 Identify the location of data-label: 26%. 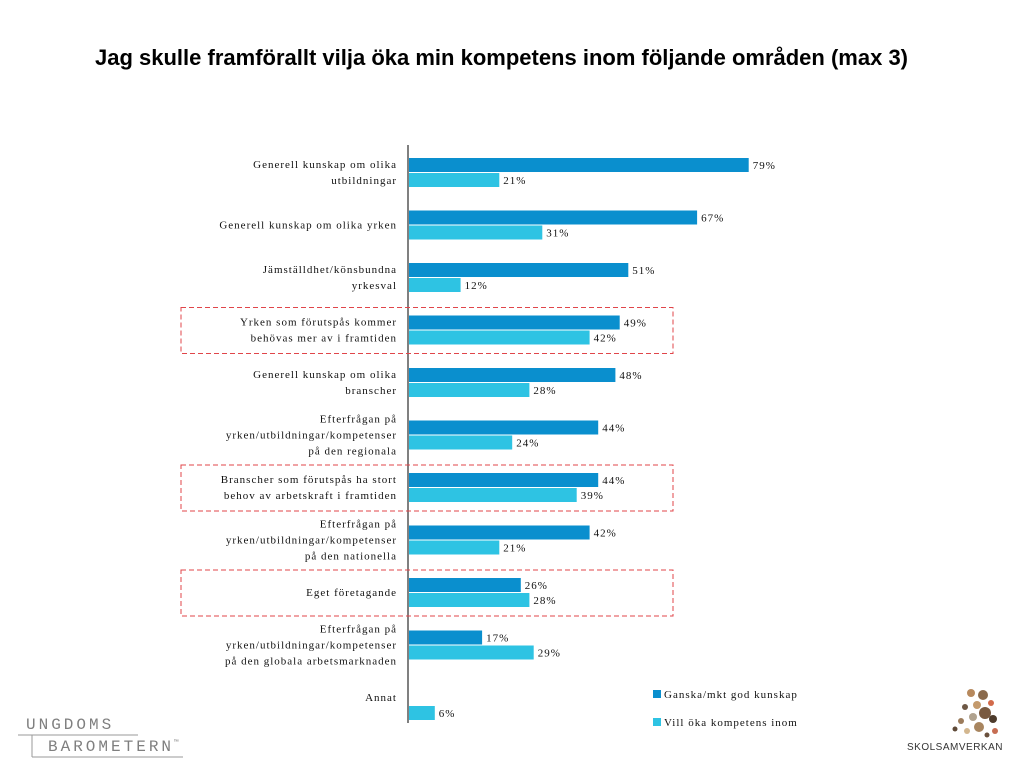
(536, 586).